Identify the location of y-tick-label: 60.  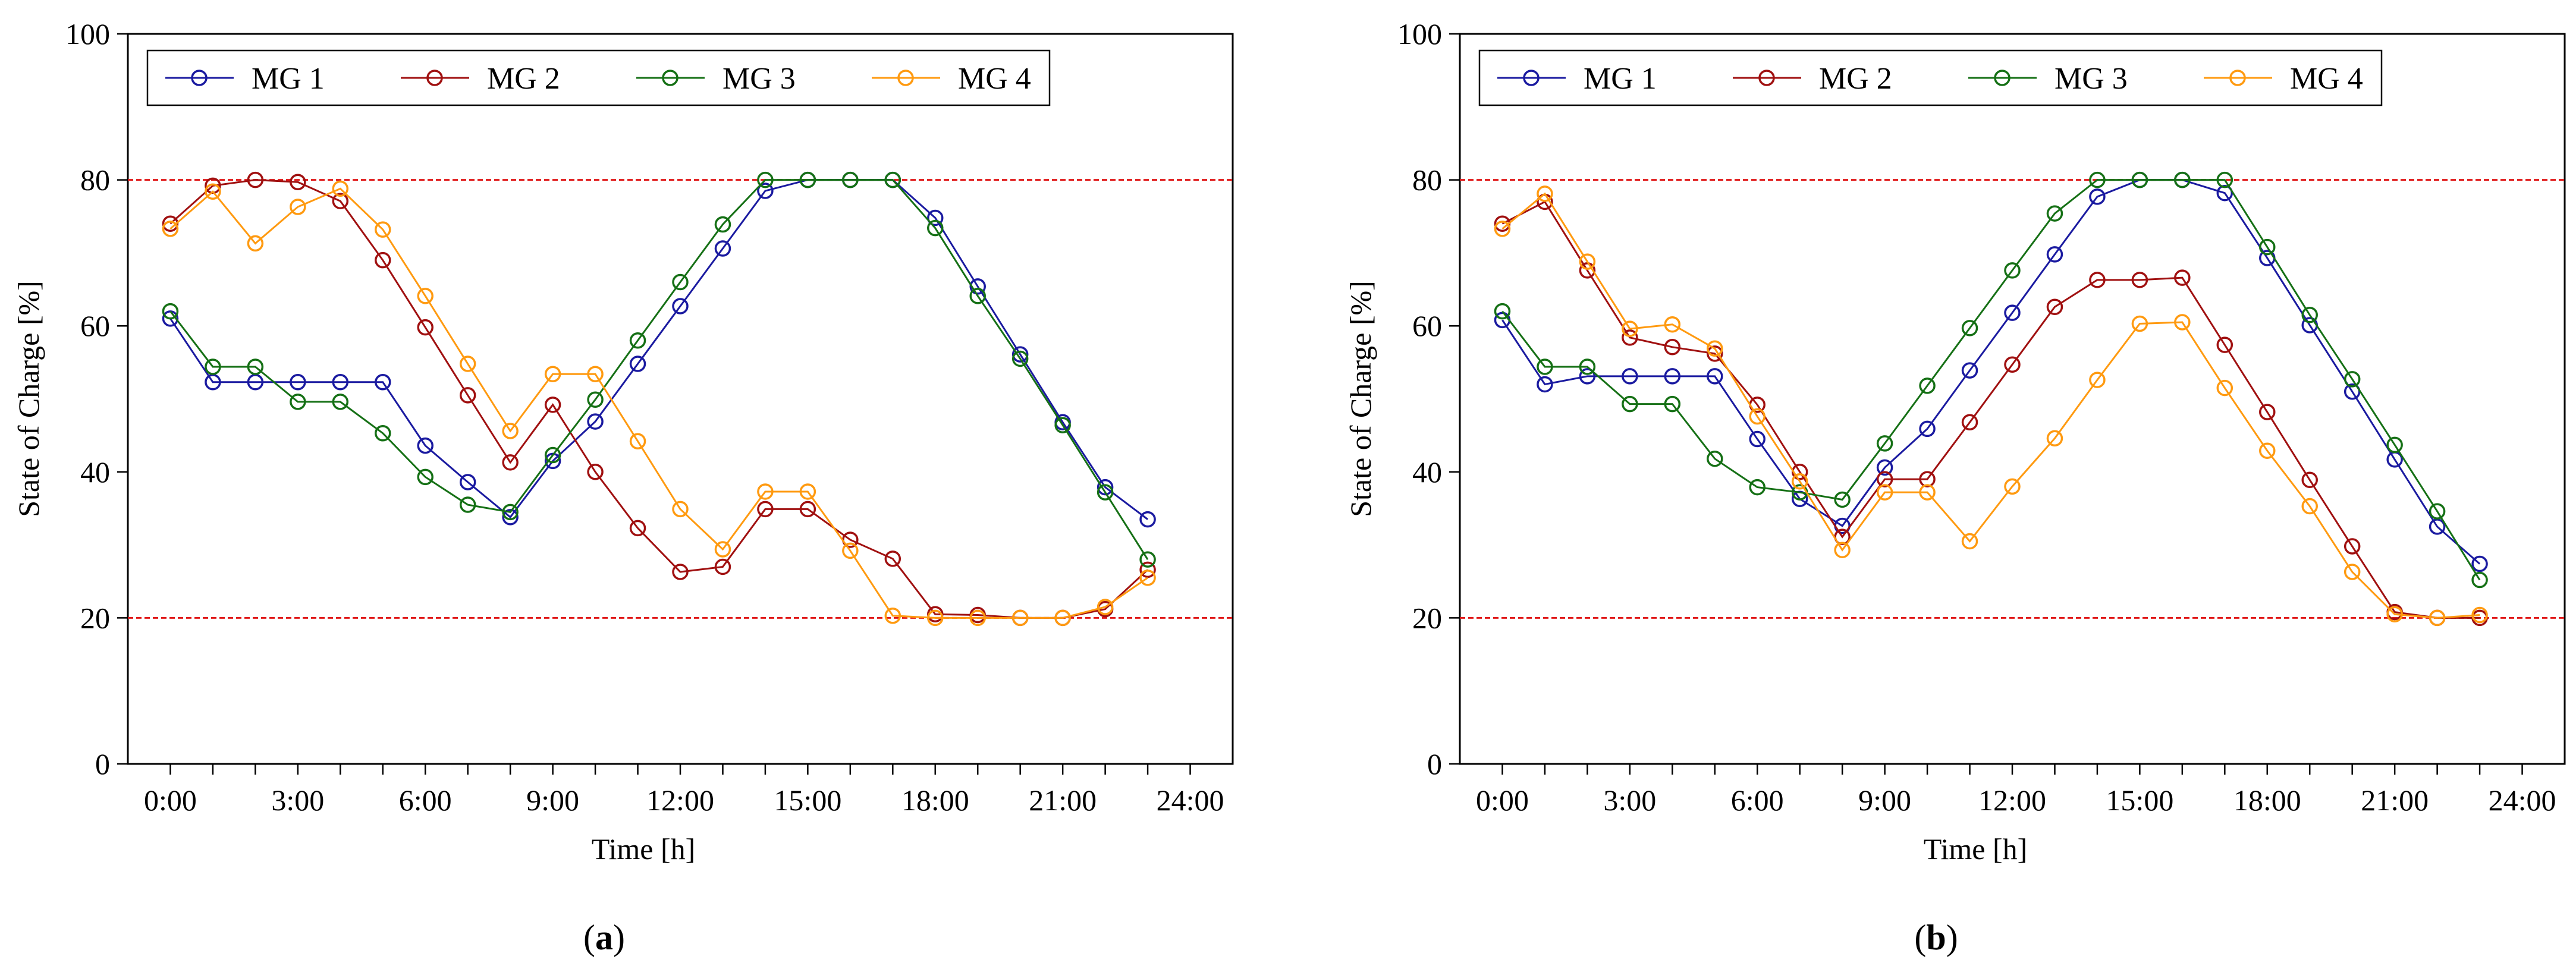
(1427, 325).